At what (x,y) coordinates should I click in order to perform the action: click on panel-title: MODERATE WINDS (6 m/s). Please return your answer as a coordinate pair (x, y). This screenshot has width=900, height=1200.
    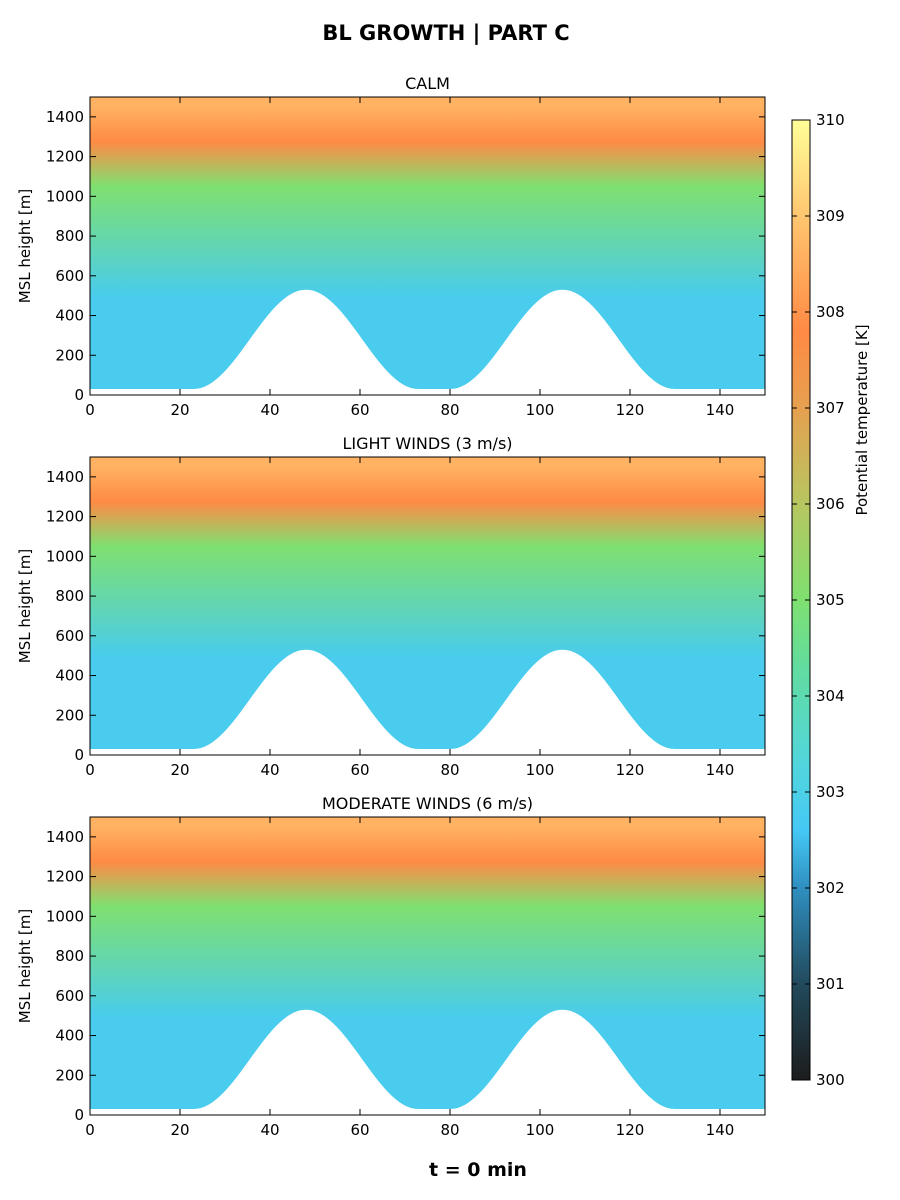
    Looking at the image, I should click on (427, 803).